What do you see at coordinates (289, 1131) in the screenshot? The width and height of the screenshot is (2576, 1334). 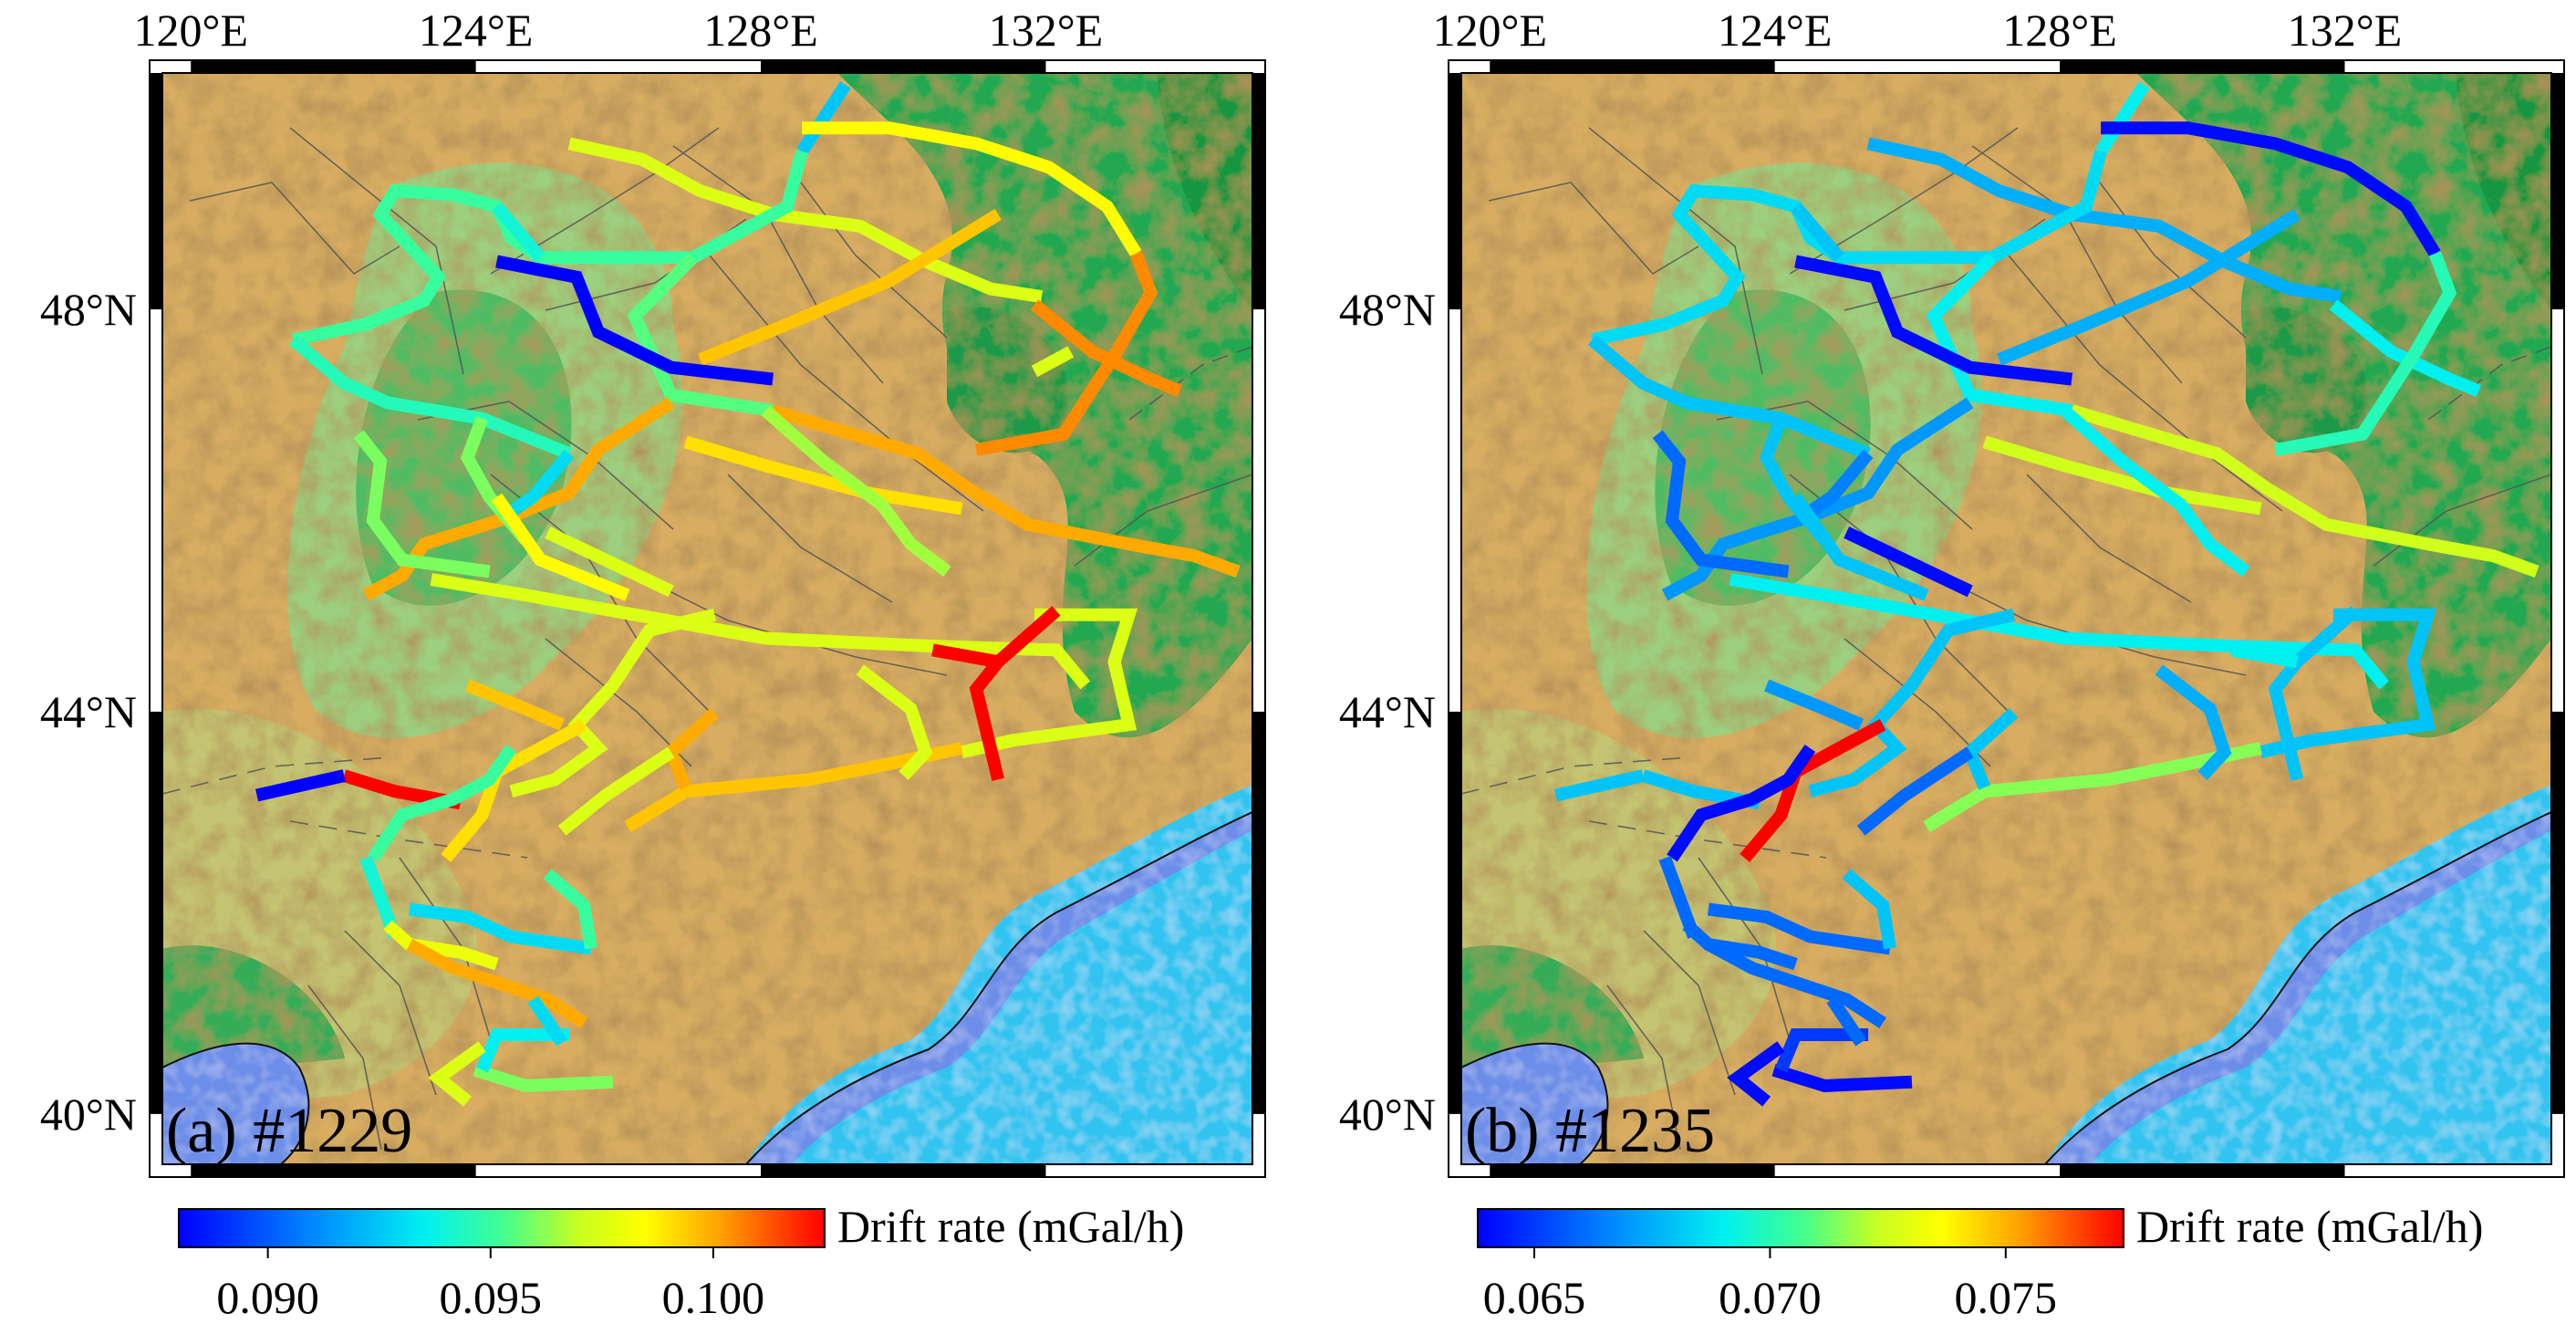 I see `panel-label: (a) #1229` at bounding box center [289, 1131].